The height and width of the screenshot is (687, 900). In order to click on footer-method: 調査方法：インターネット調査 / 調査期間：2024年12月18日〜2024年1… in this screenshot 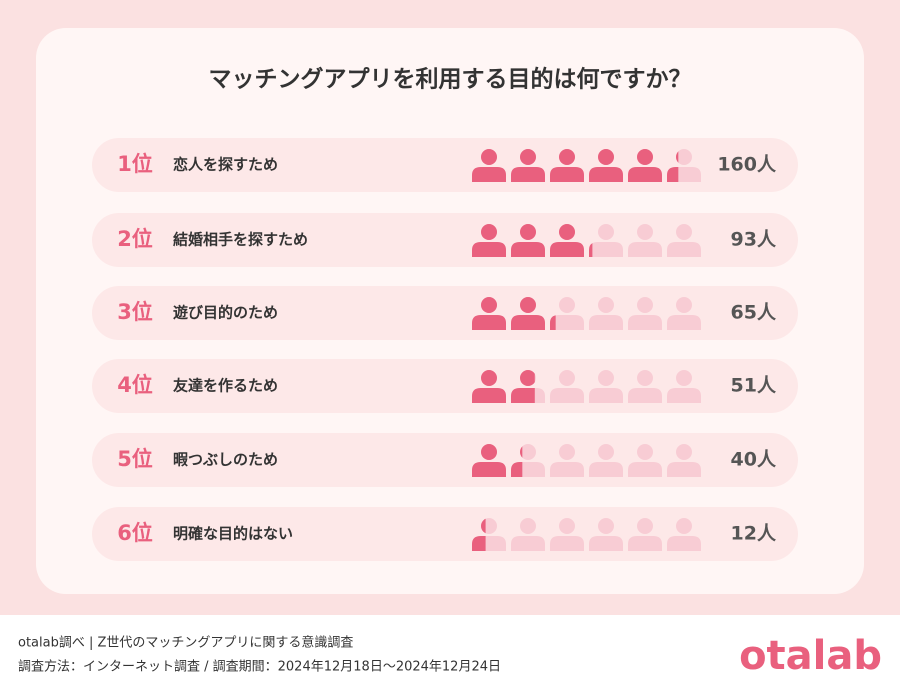, I will do `click(259, 667)`.